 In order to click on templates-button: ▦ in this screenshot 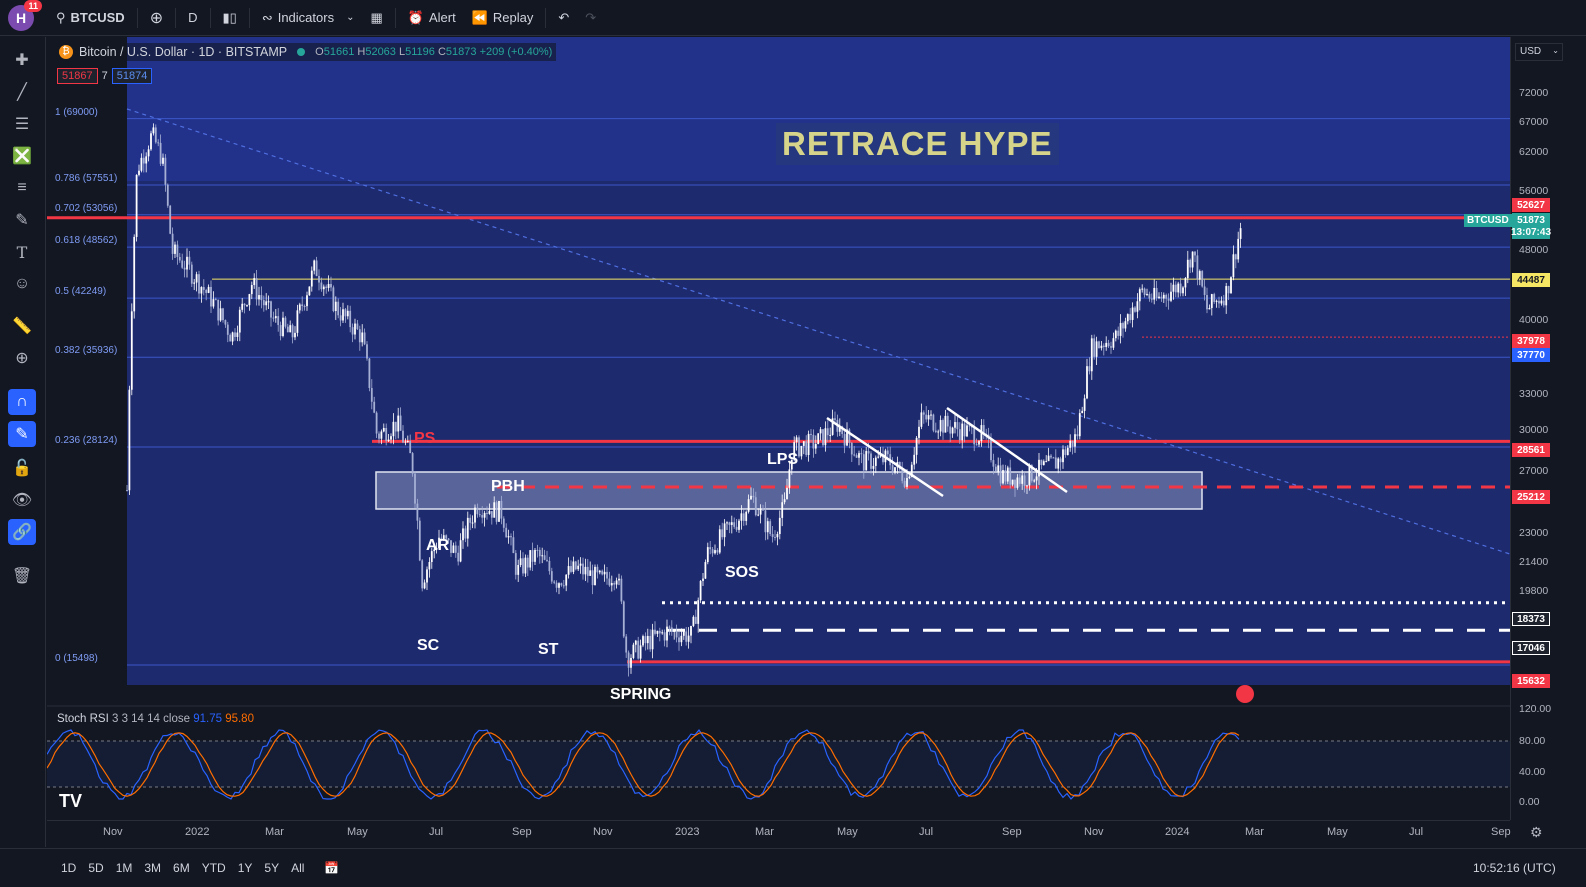, I will do `click(376, 18)`.